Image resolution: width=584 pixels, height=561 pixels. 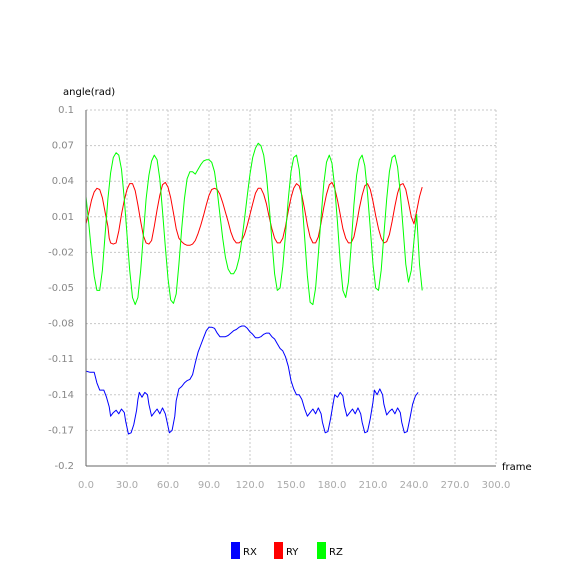 I want to click on y-tick-label: -0.11, so click(x=61, y=359).